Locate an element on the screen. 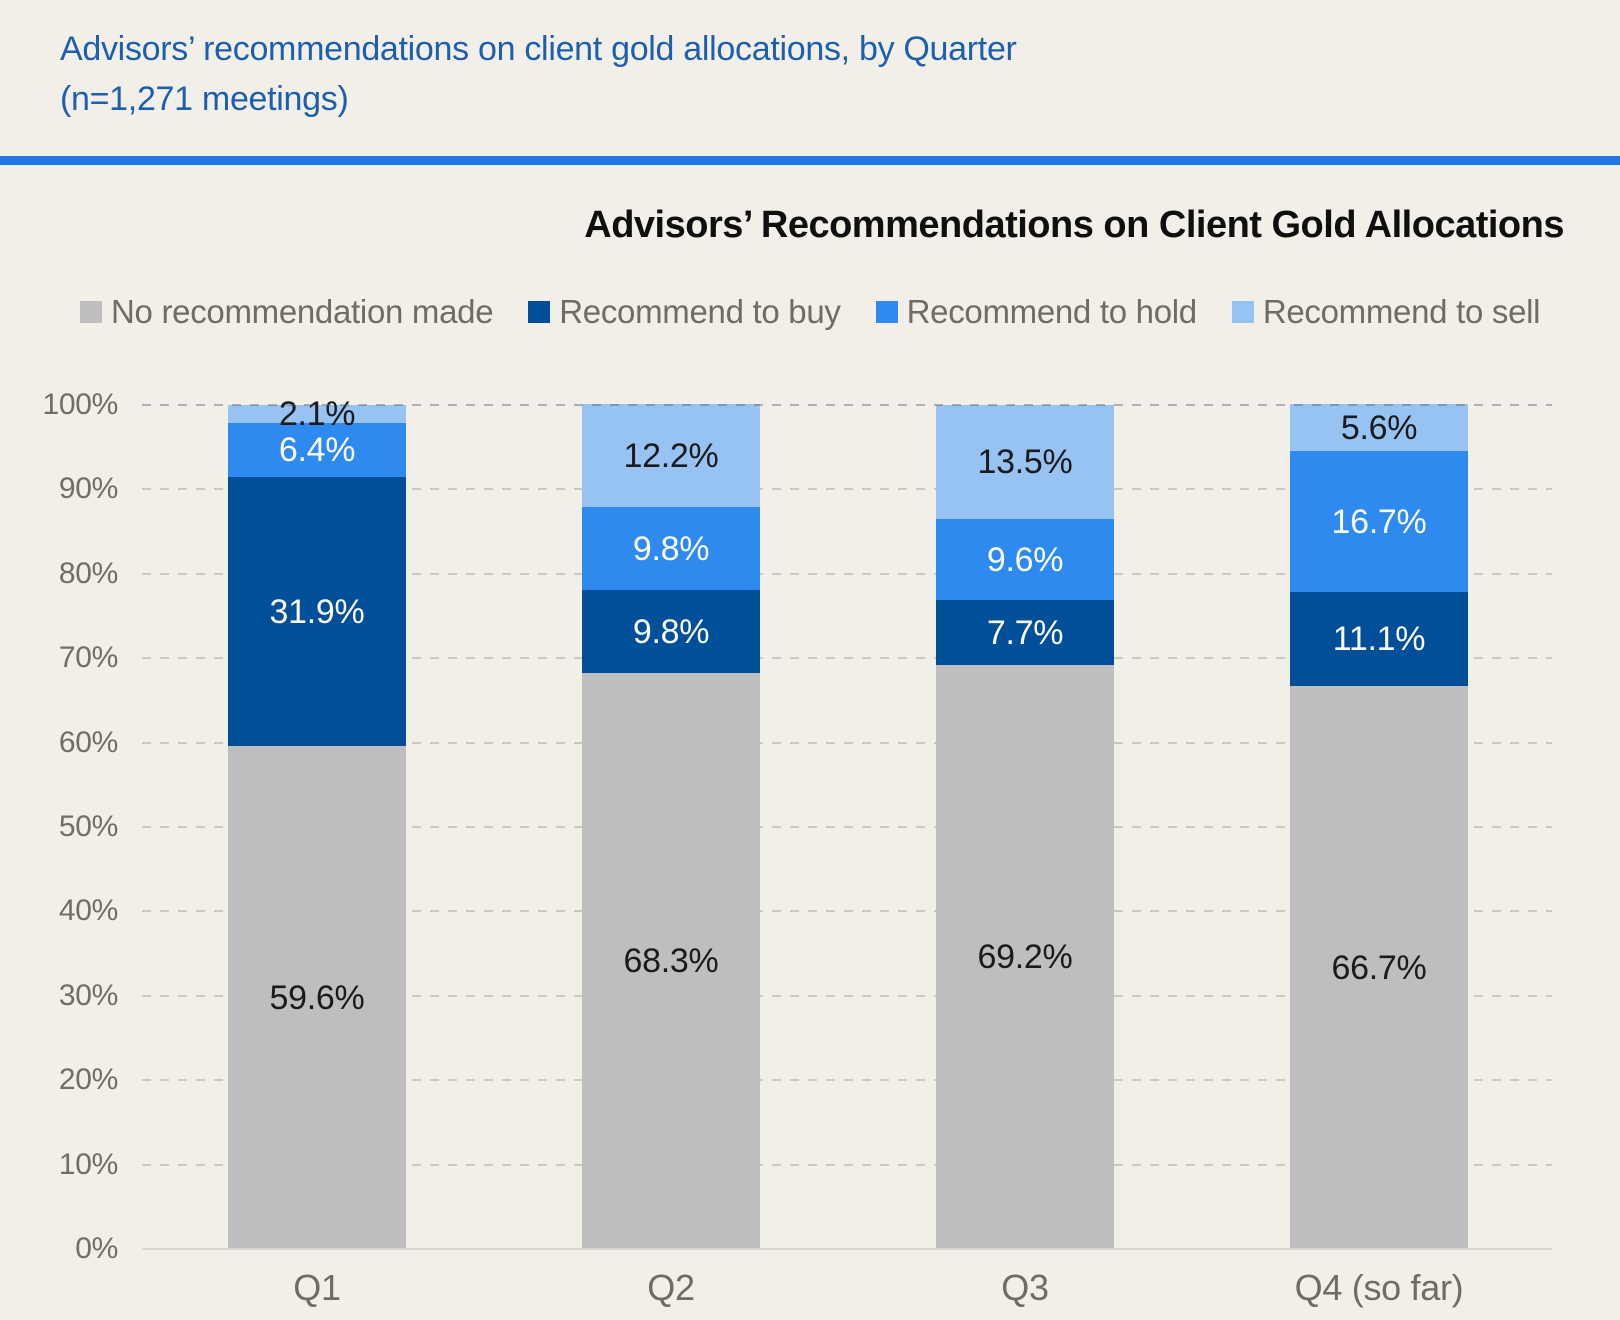  bar-segment: 66.7% is located at coordinates (1379, 967).